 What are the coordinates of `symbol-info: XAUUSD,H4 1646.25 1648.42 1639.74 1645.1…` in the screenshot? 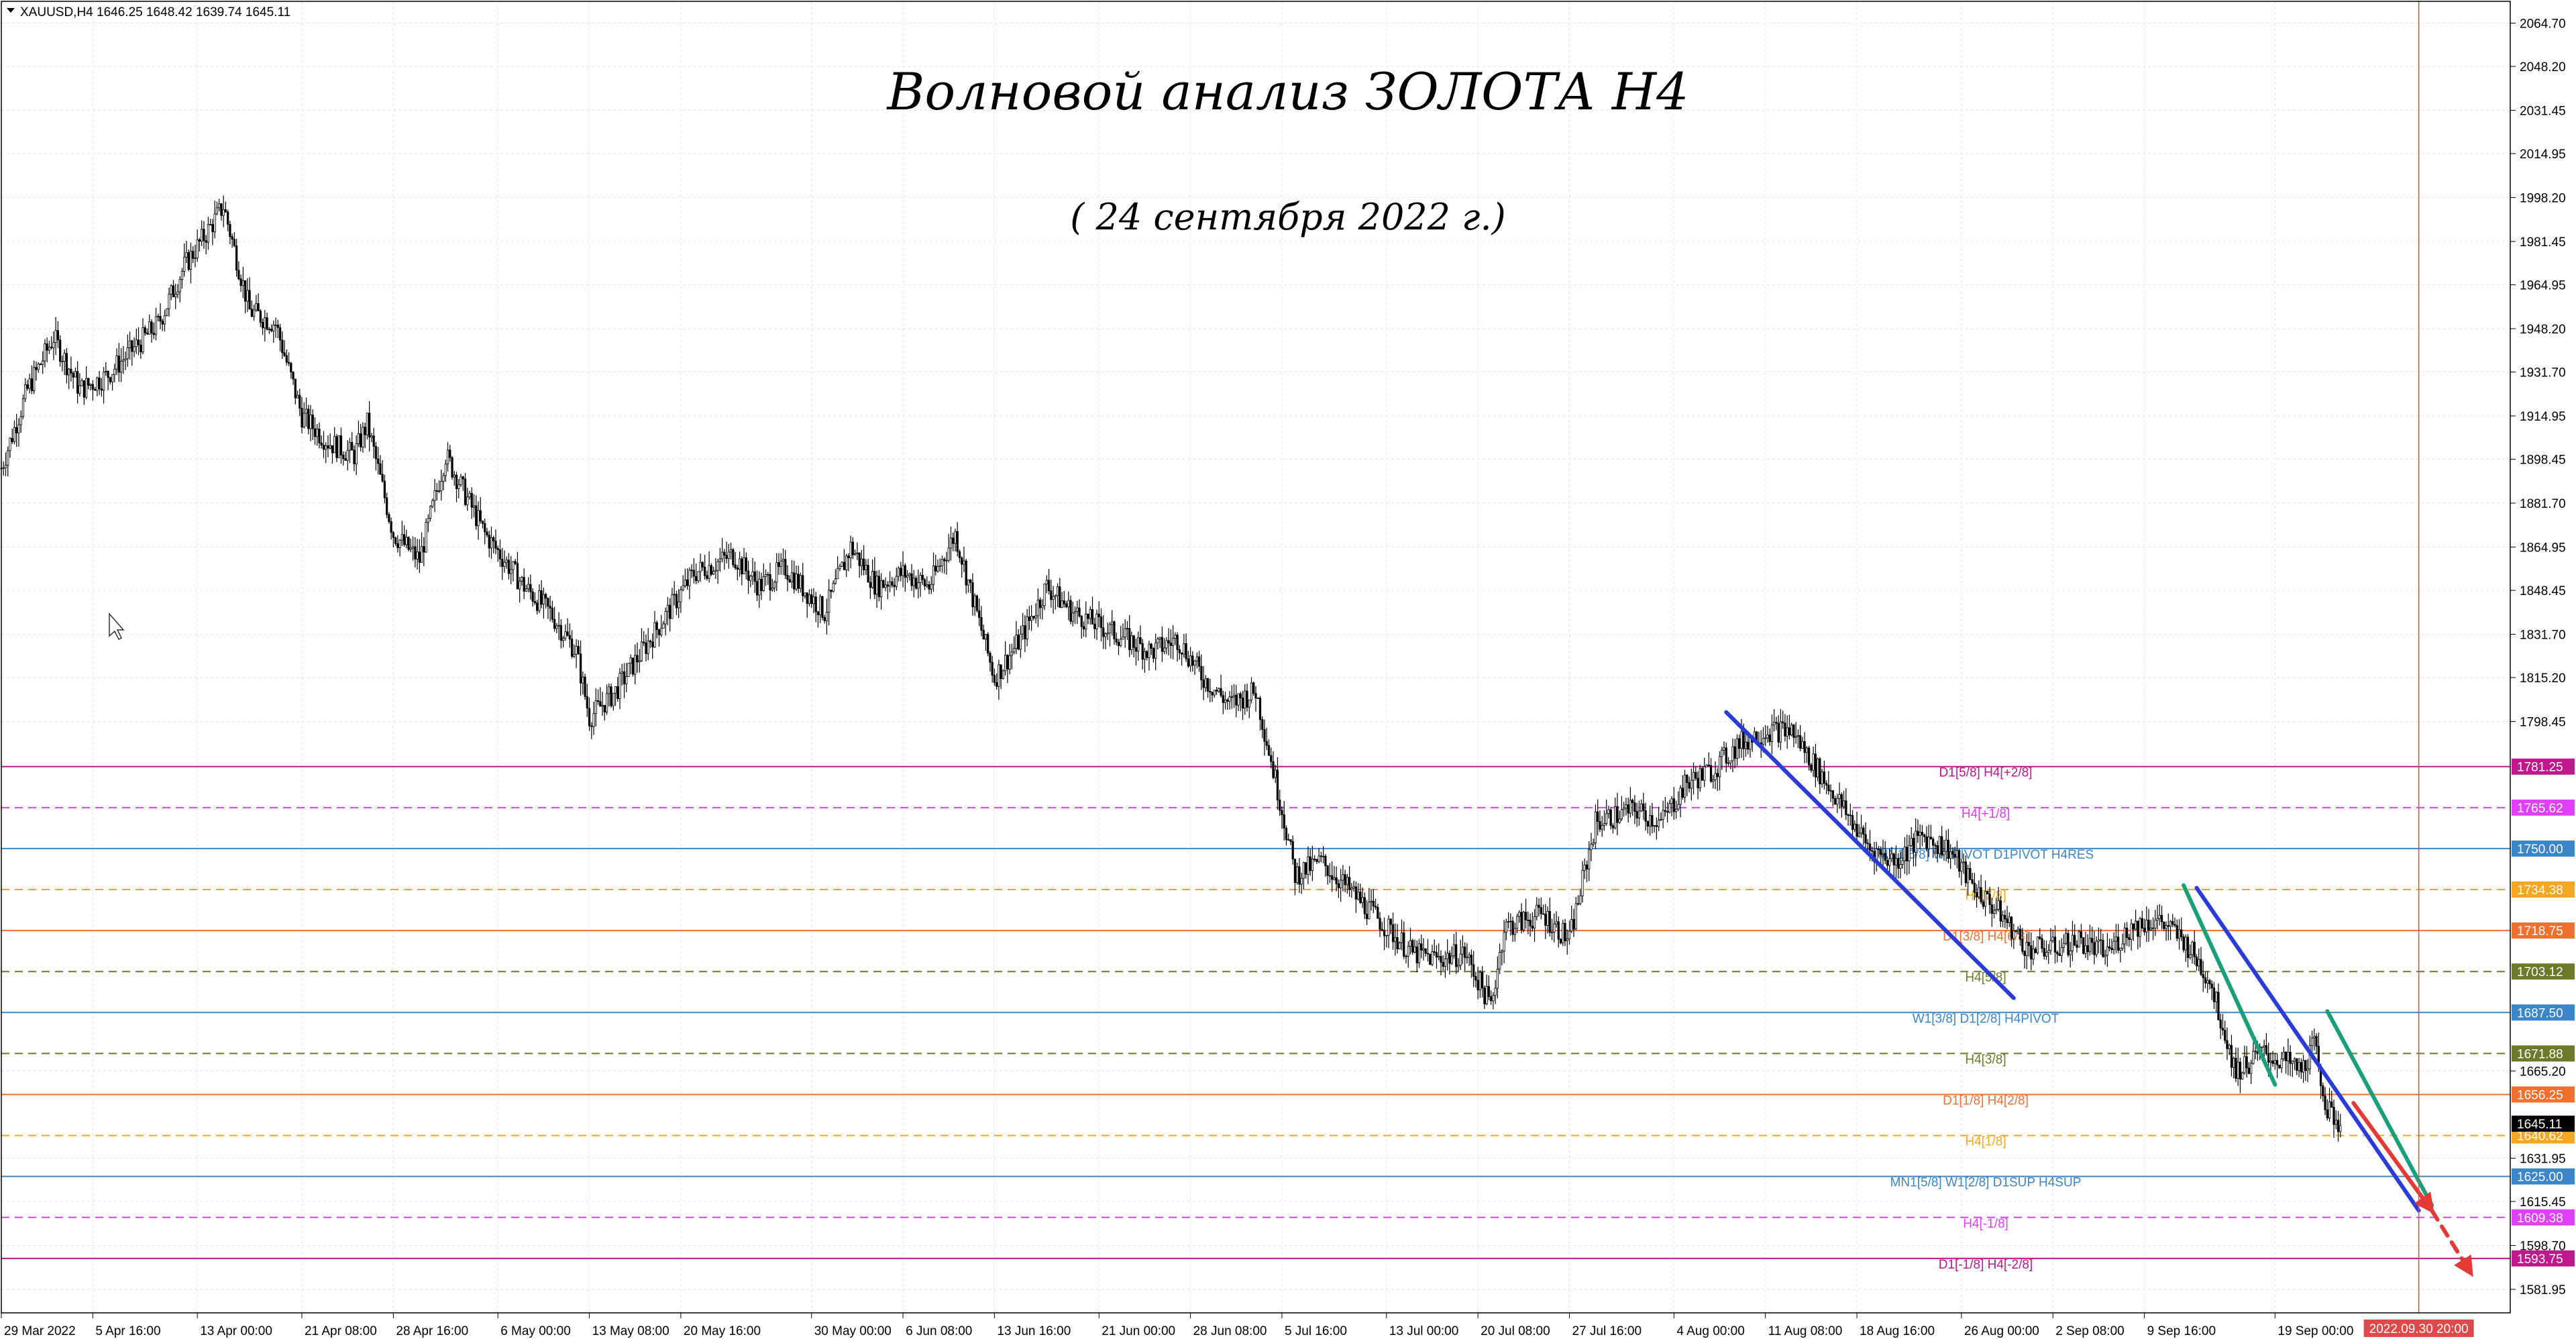 It's located at (155, 12).